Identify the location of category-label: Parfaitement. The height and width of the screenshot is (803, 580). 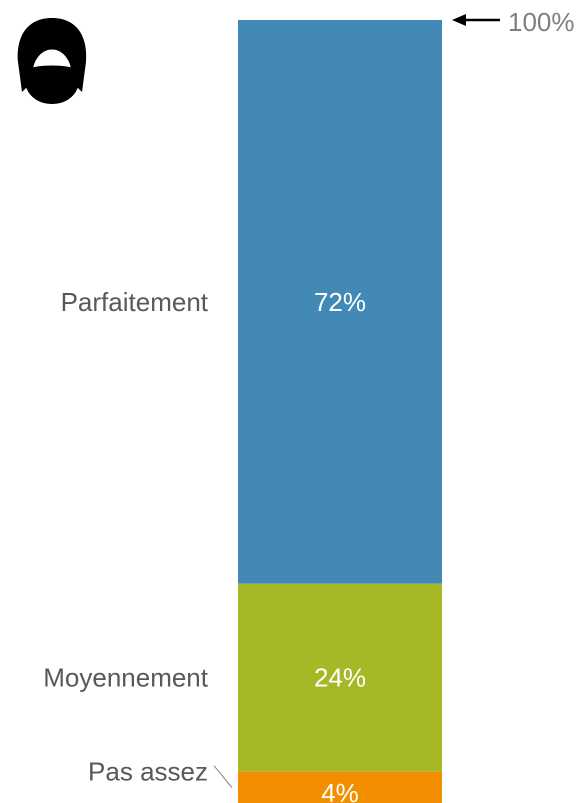
(135, 302).